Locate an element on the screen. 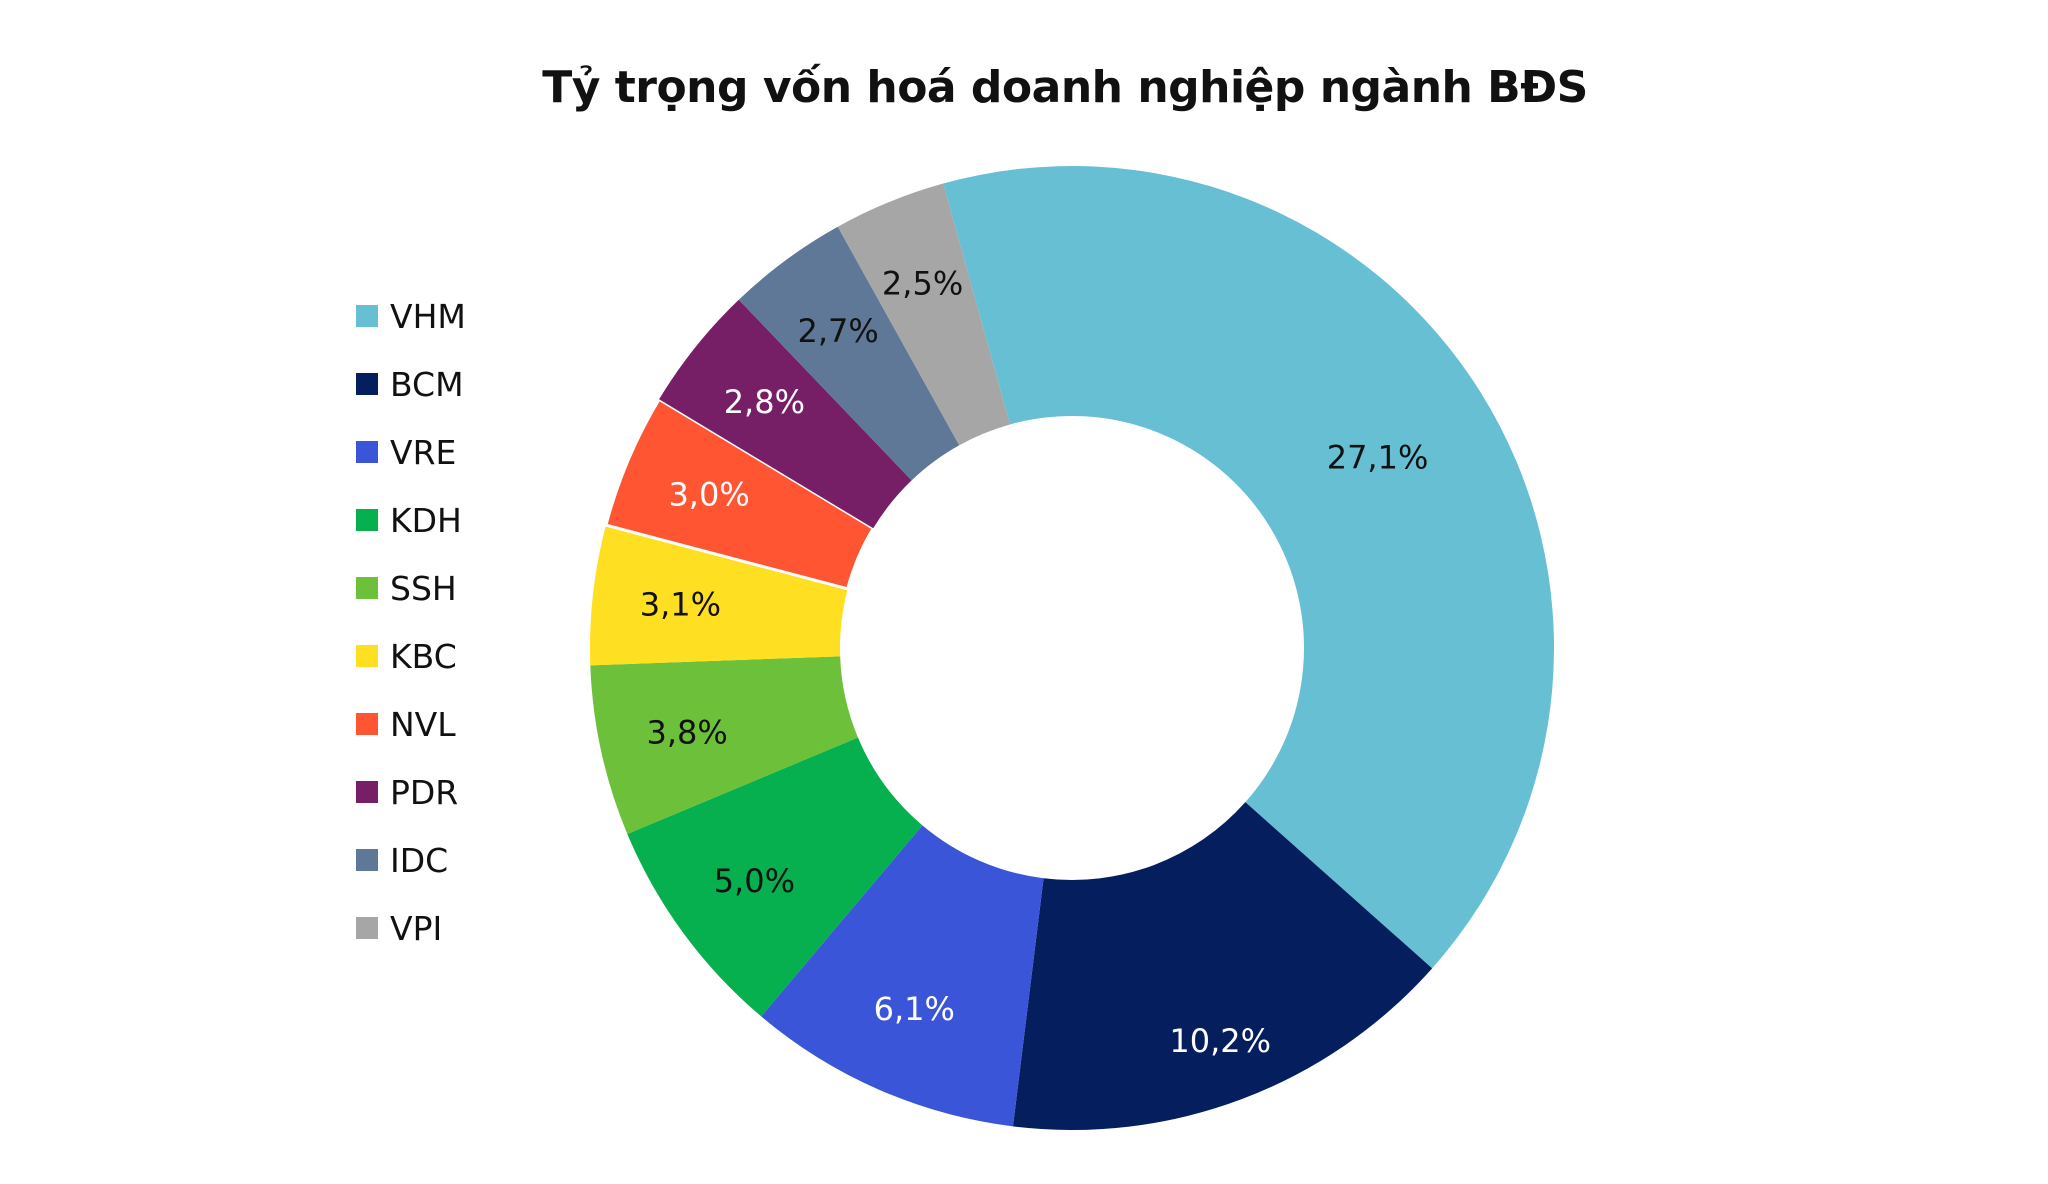 The height and width of the screenshot is (1184, 2048). donut-slice-nvl is located at coordinates (740, 494).